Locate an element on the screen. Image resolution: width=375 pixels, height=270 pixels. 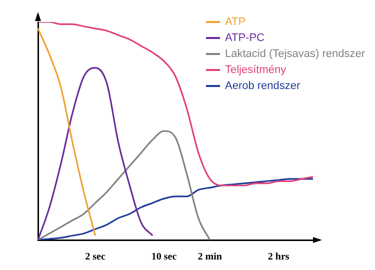
x-tick-label: 2 sec is located at coordinates (95, 257).